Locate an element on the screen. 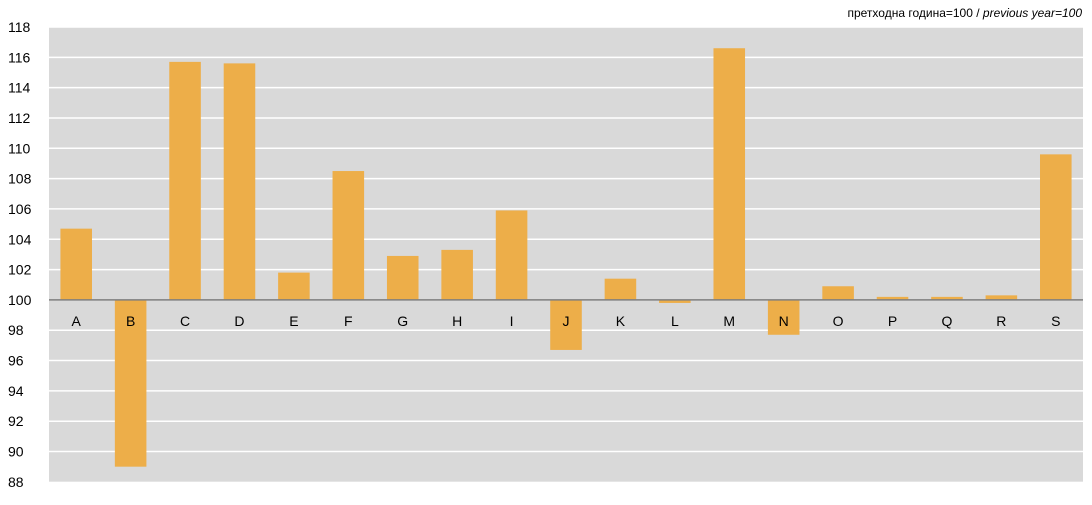 The image size is (1092, 505). y-tick-label: 116 is located at coordinates (19, 57).